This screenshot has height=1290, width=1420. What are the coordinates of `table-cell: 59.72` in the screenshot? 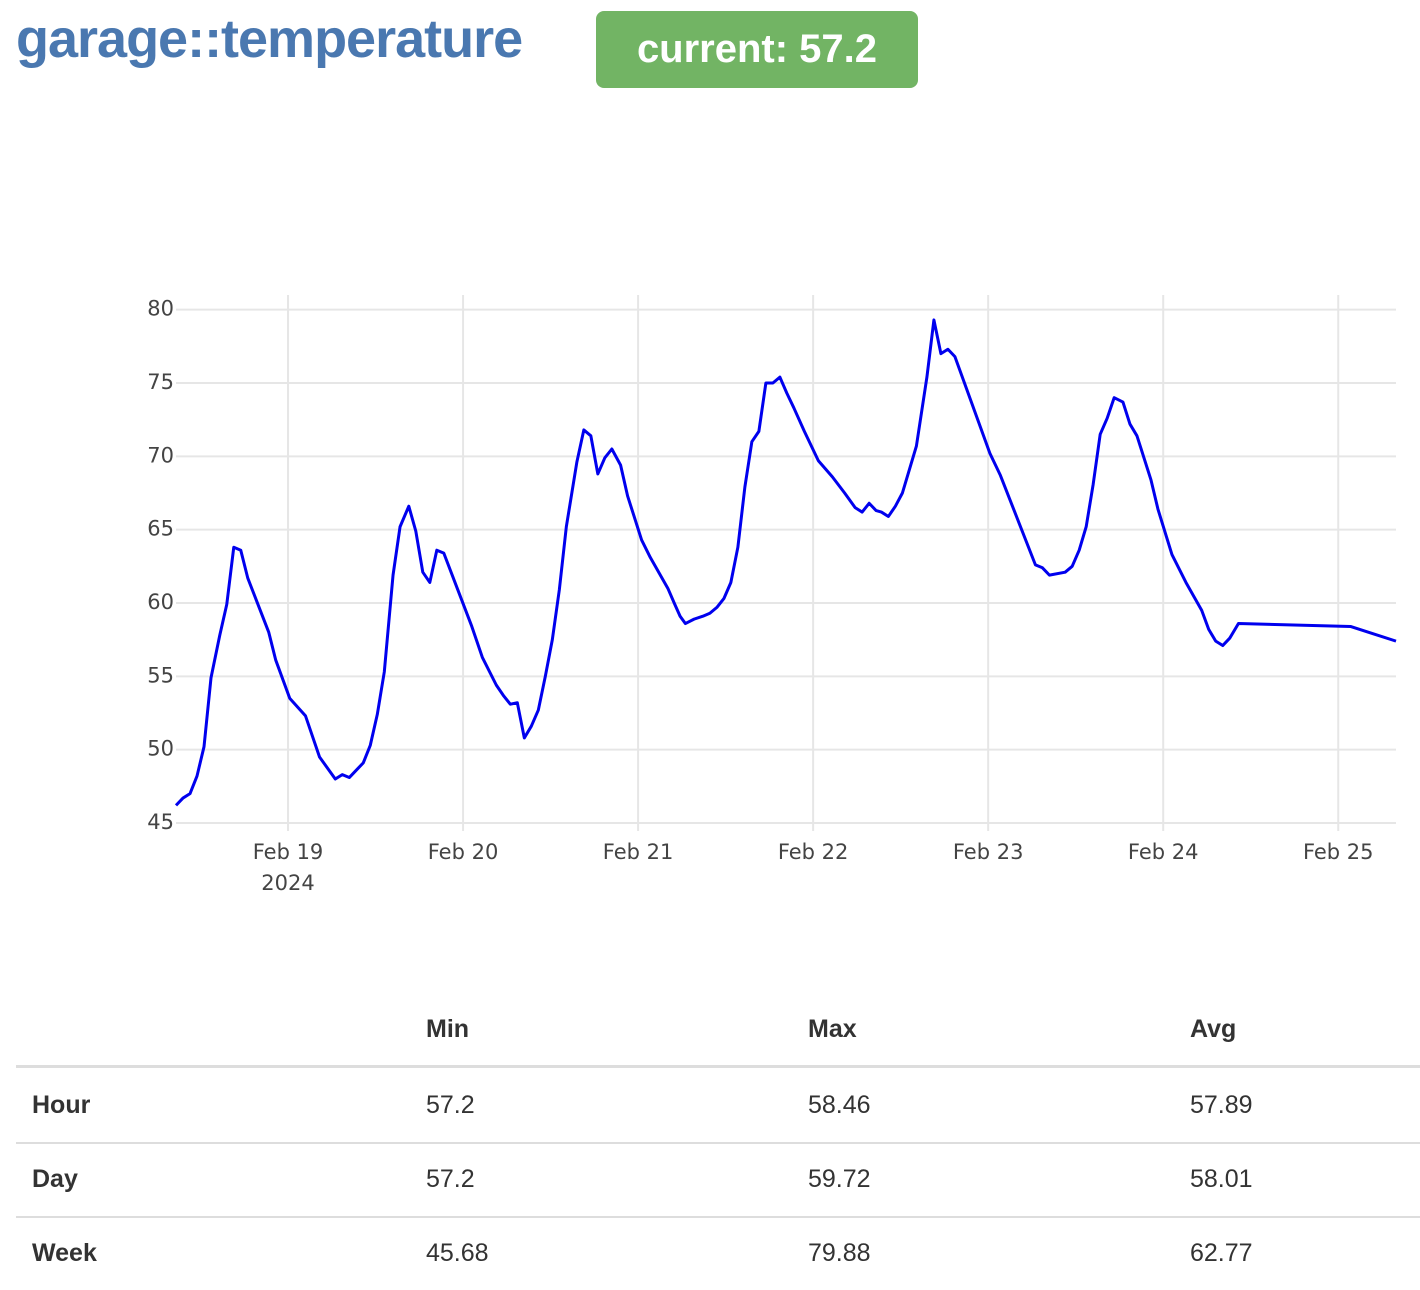 It's located at (839, 1179).